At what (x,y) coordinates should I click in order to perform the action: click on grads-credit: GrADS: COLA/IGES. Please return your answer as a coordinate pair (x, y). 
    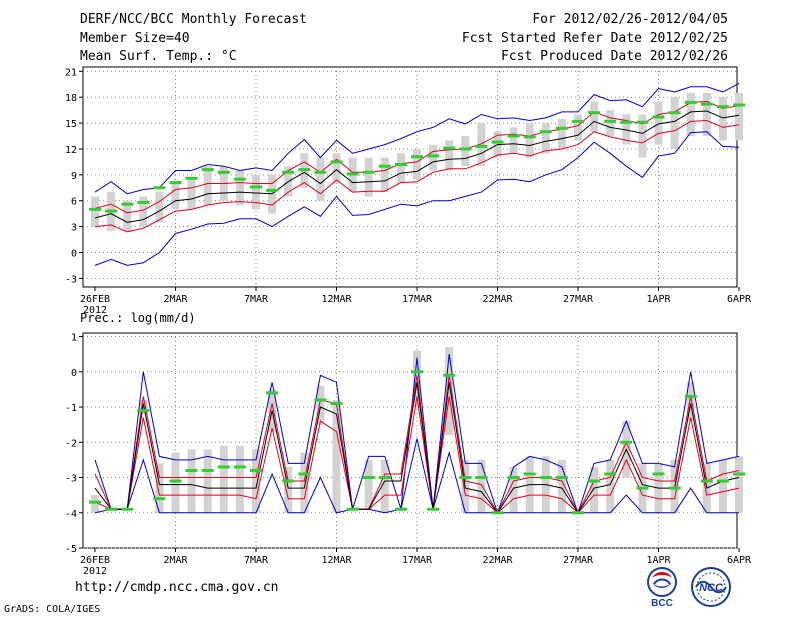
    Looking at the image, I should click on (52, 609).